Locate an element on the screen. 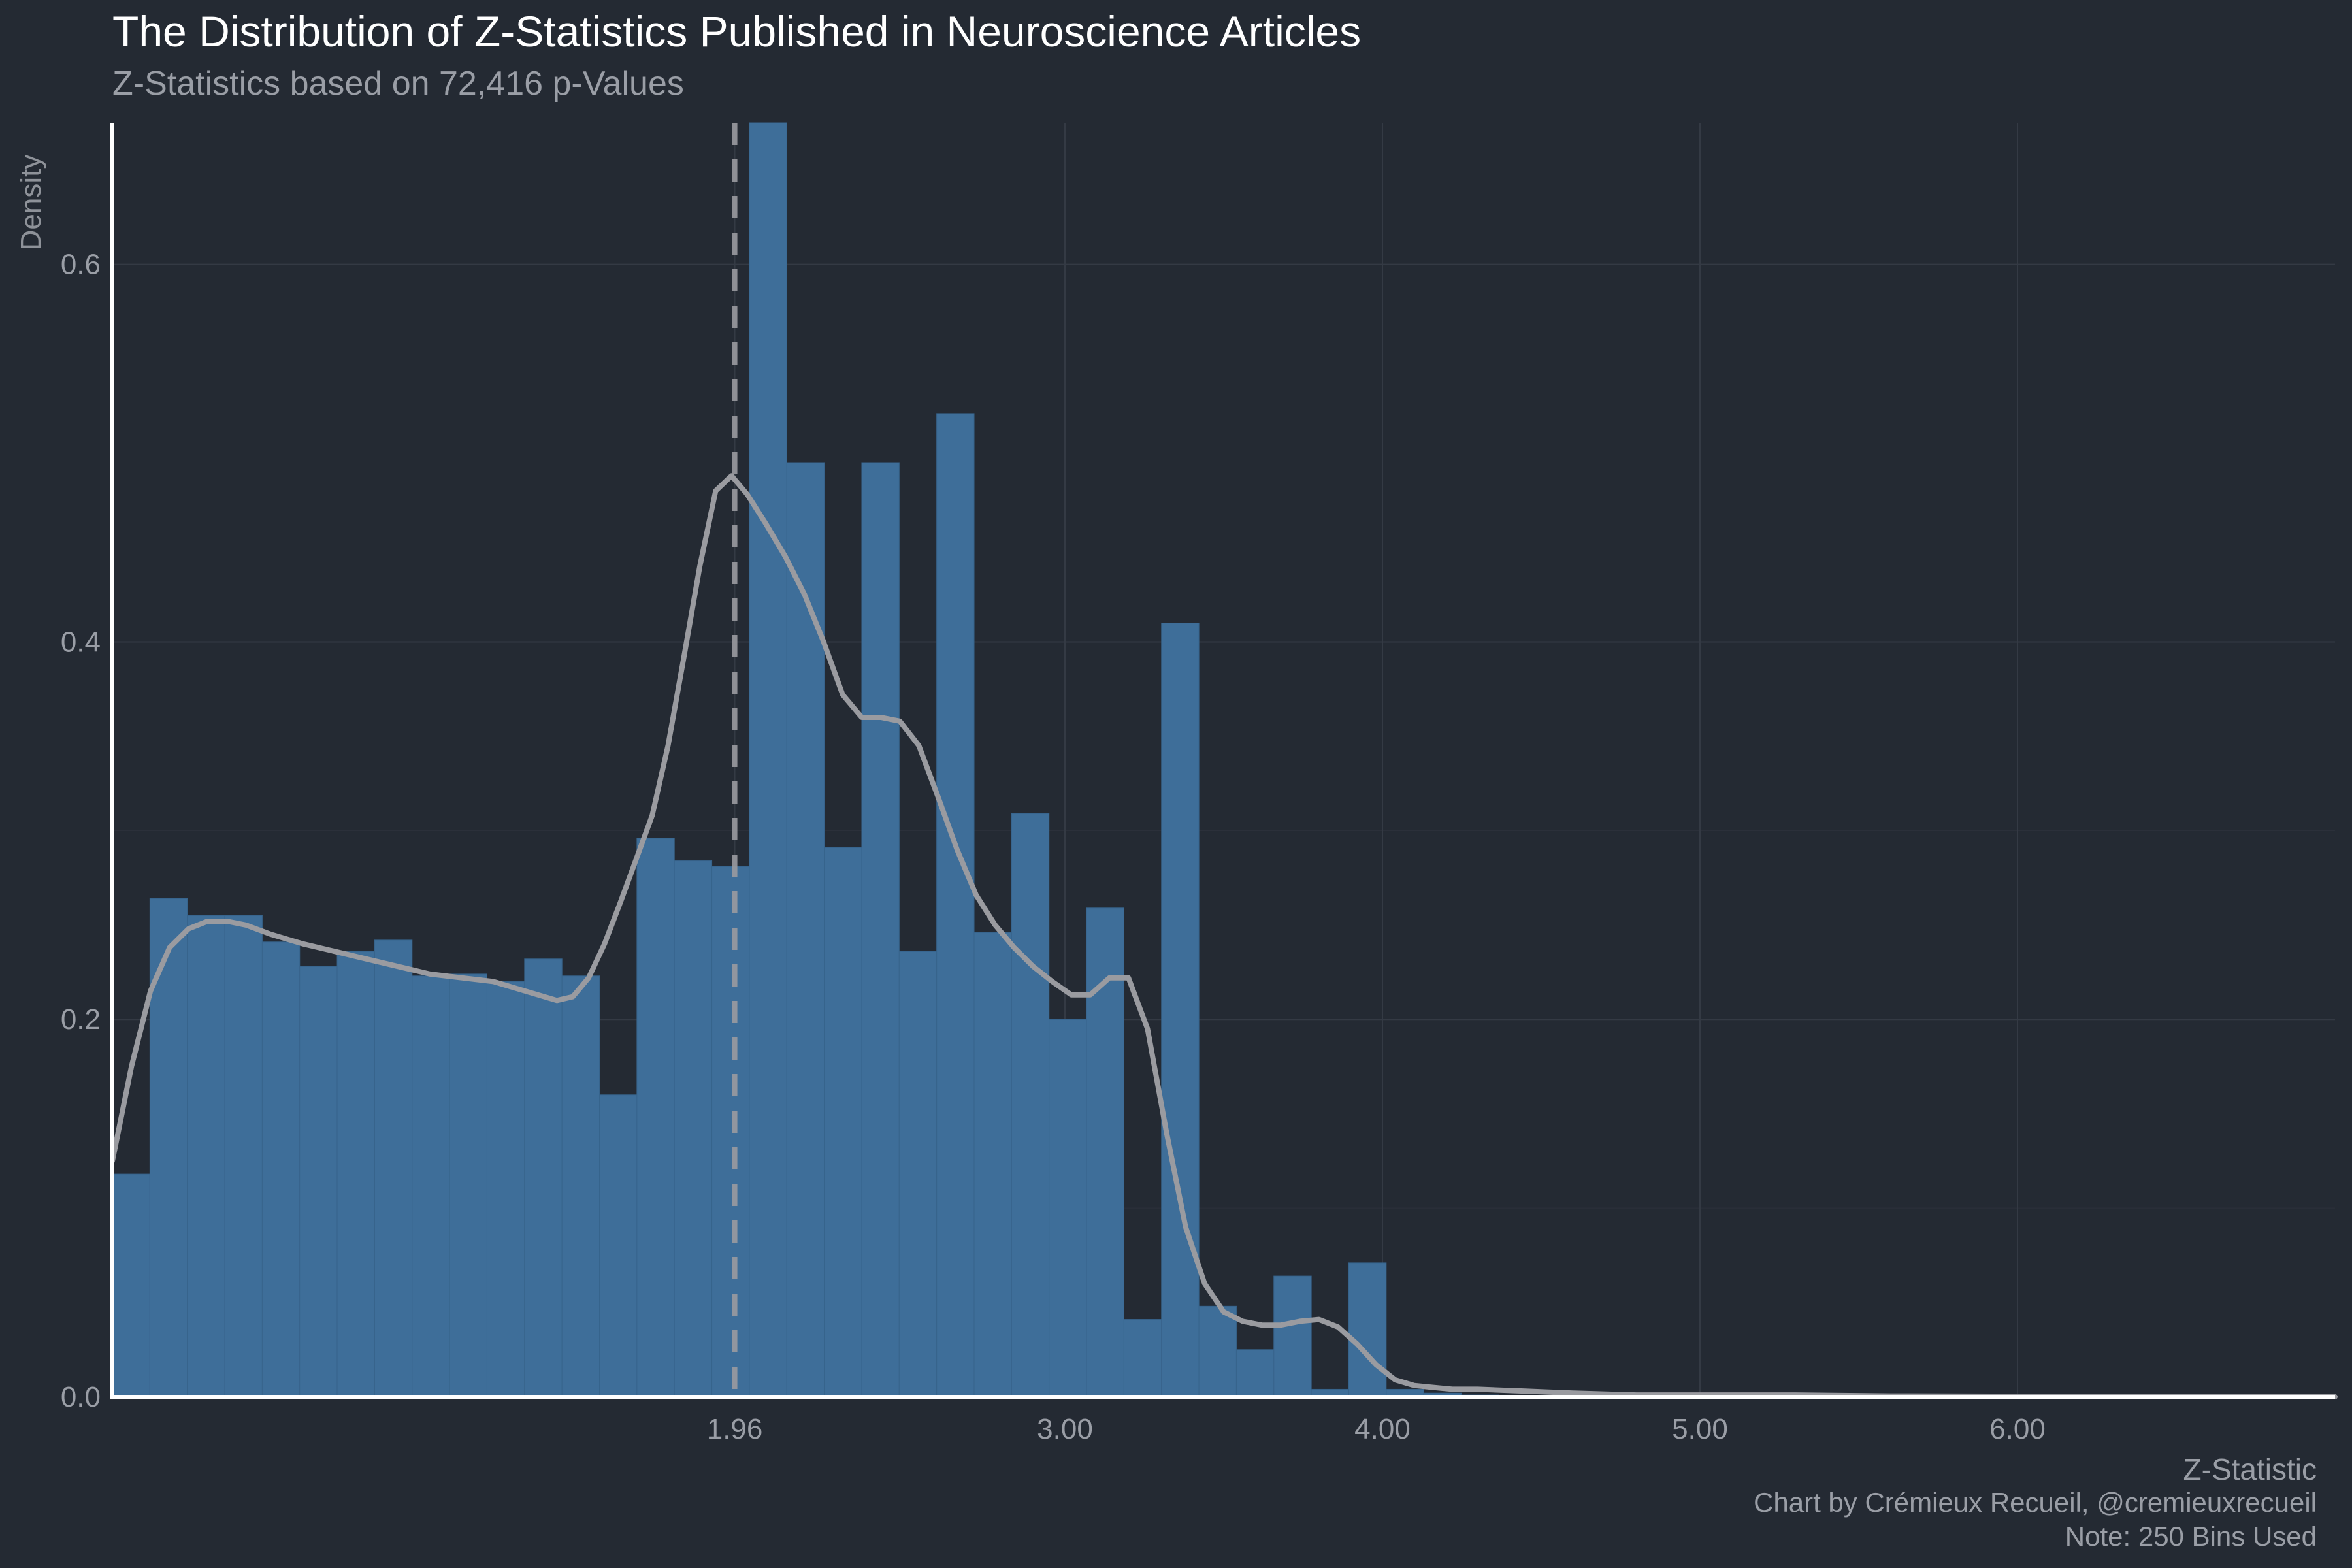 This screenshot has height=1568, width=2352. x-tick-label: 3.00 is located at coordinates (1065, 1429).